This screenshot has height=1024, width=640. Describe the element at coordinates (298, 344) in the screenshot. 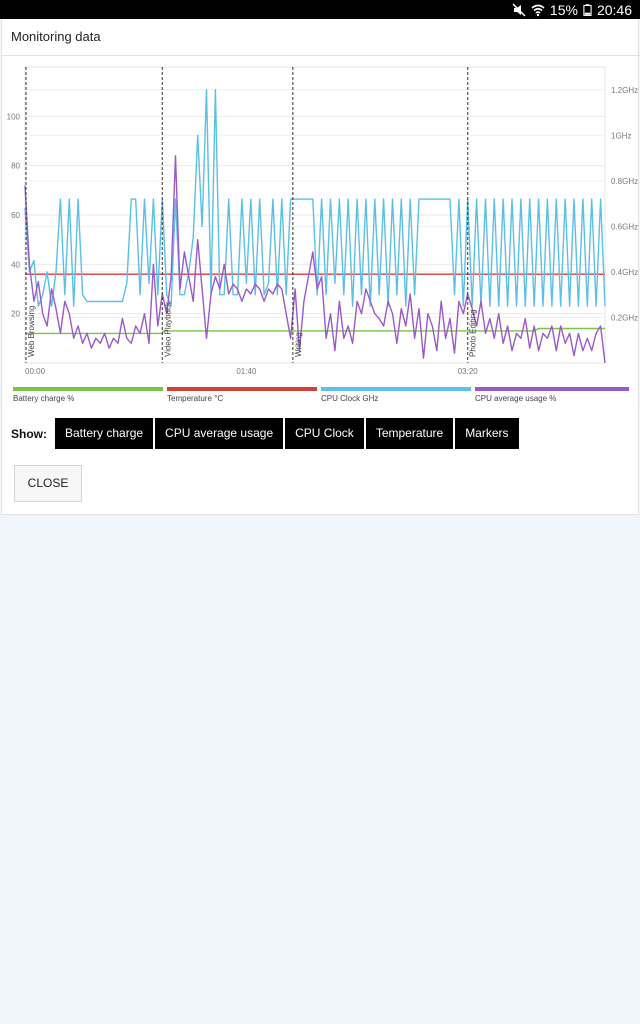

I see `marker-label: Writing` at that location.